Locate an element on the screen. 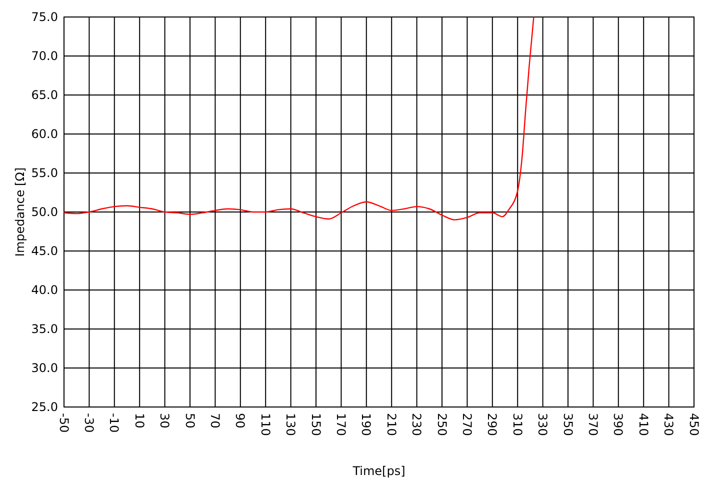  x-tick-label: 190 is located at coordinates (366, 424).